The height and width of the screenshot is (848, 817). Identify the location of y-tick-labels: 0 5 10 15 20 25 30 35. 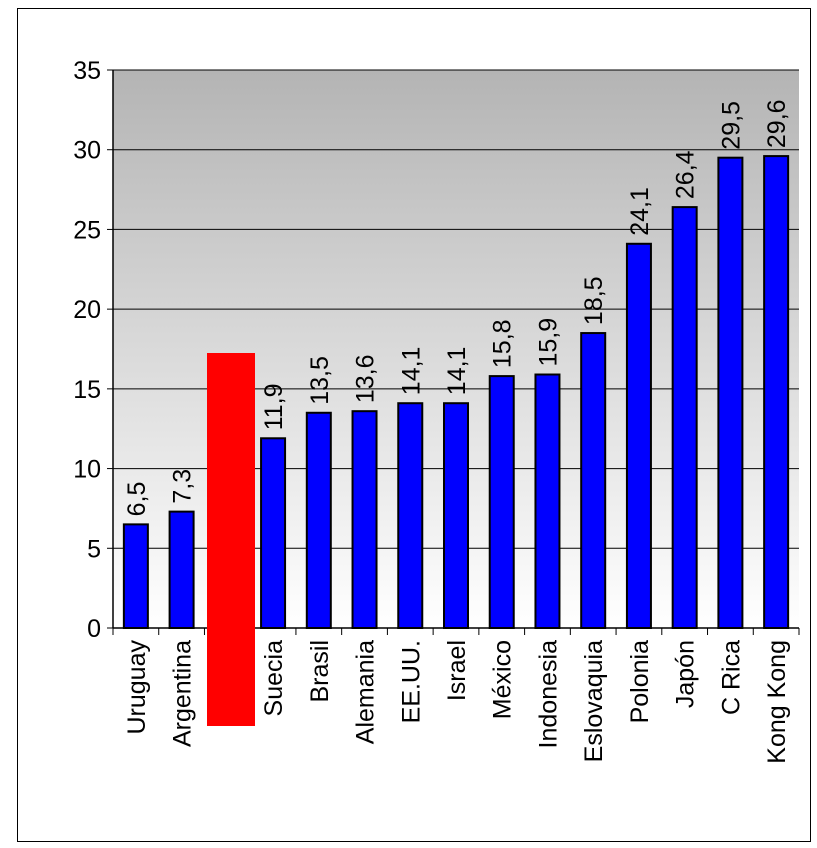
(87, 350).